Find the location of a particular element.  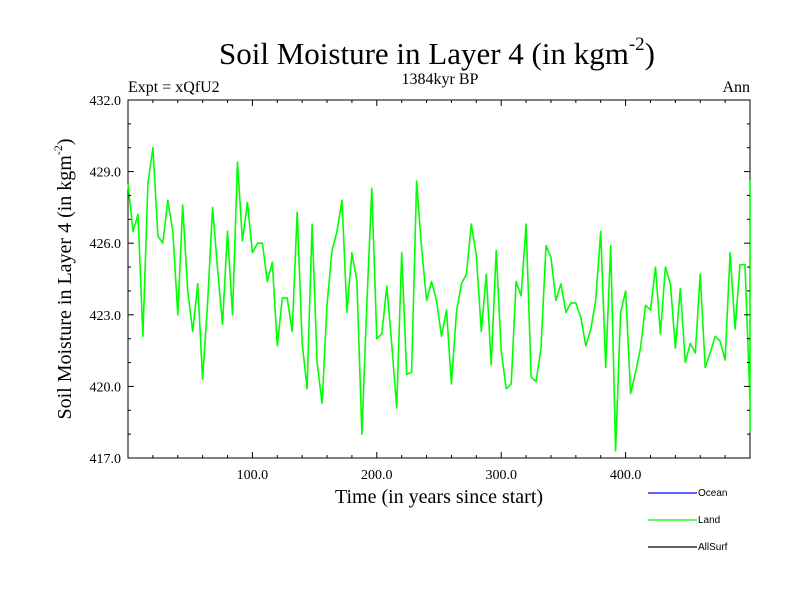

legend: Ocean Land AllSurf is located at coordinates (688, 520).